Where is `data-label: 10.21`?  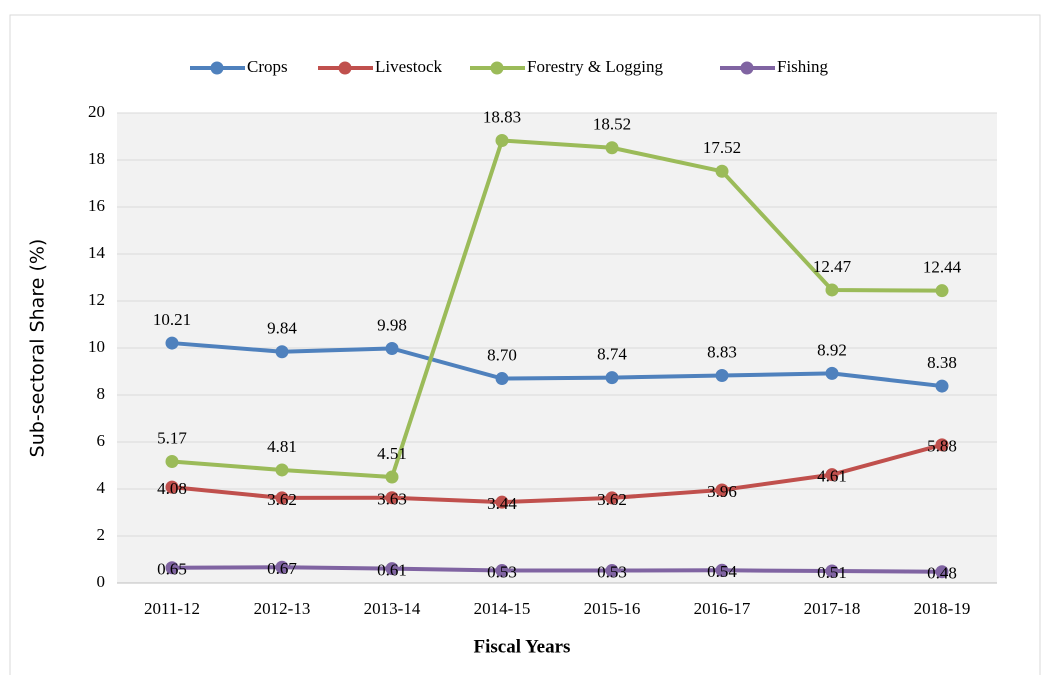
data-label: 10.21 is located at coordinates (172, 319).